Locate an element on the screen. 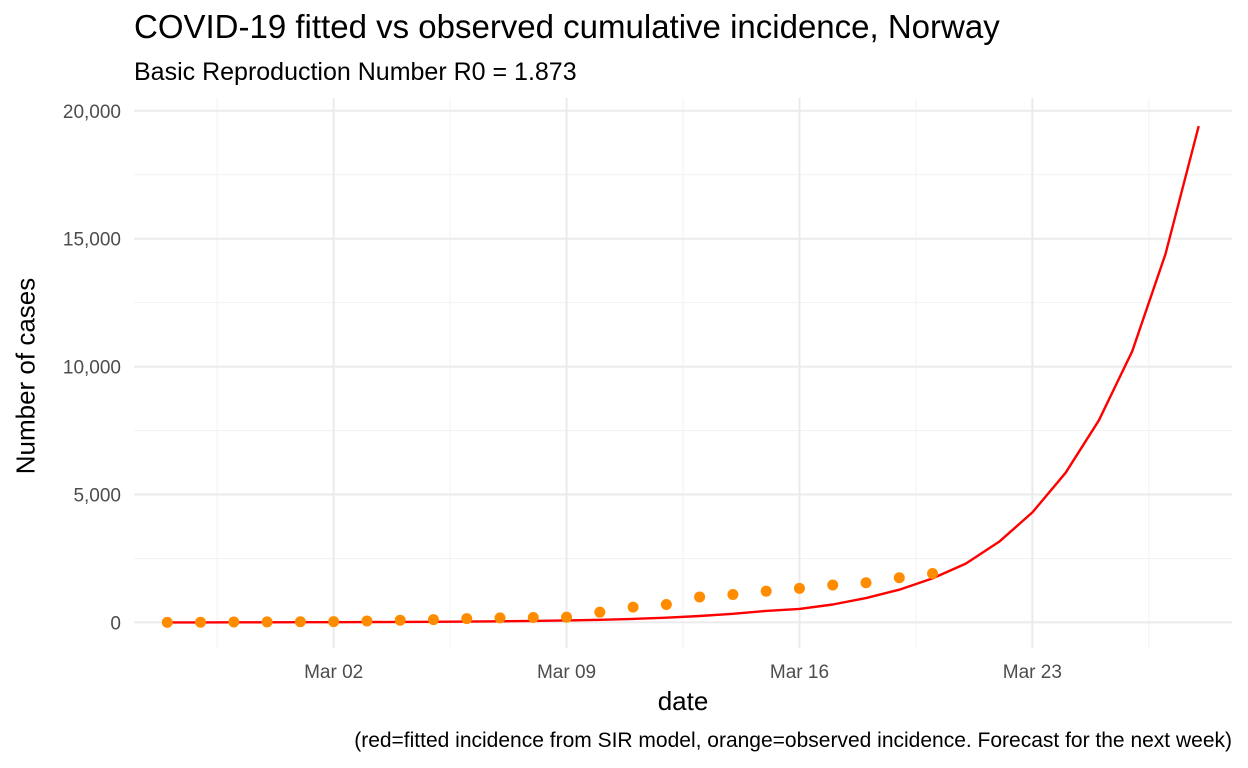 This screenshot has width=1248, height=768. y-axis-label: Number of cases is located at coordinates (25, 376).